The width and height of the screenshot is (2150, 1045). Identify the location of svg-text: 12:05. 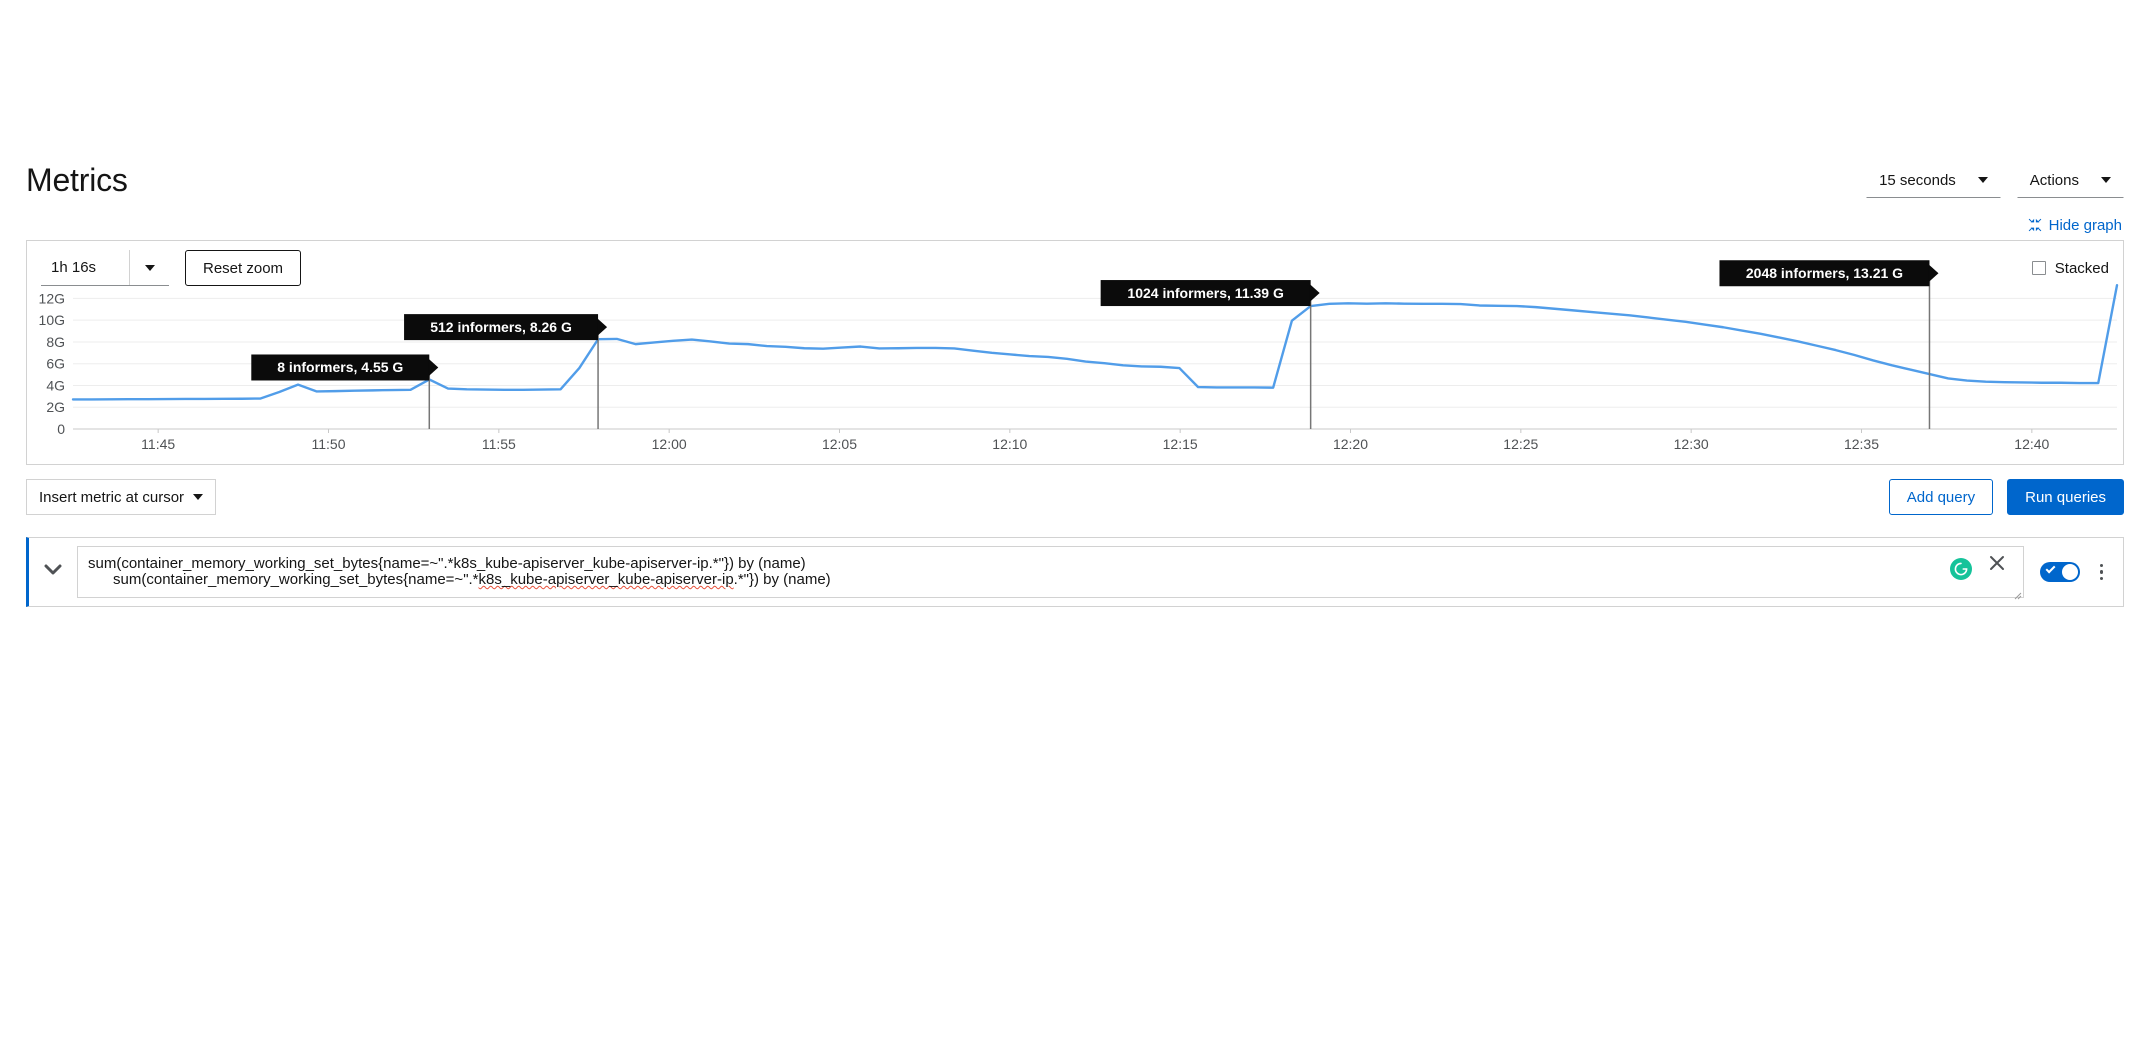
(839, 444).